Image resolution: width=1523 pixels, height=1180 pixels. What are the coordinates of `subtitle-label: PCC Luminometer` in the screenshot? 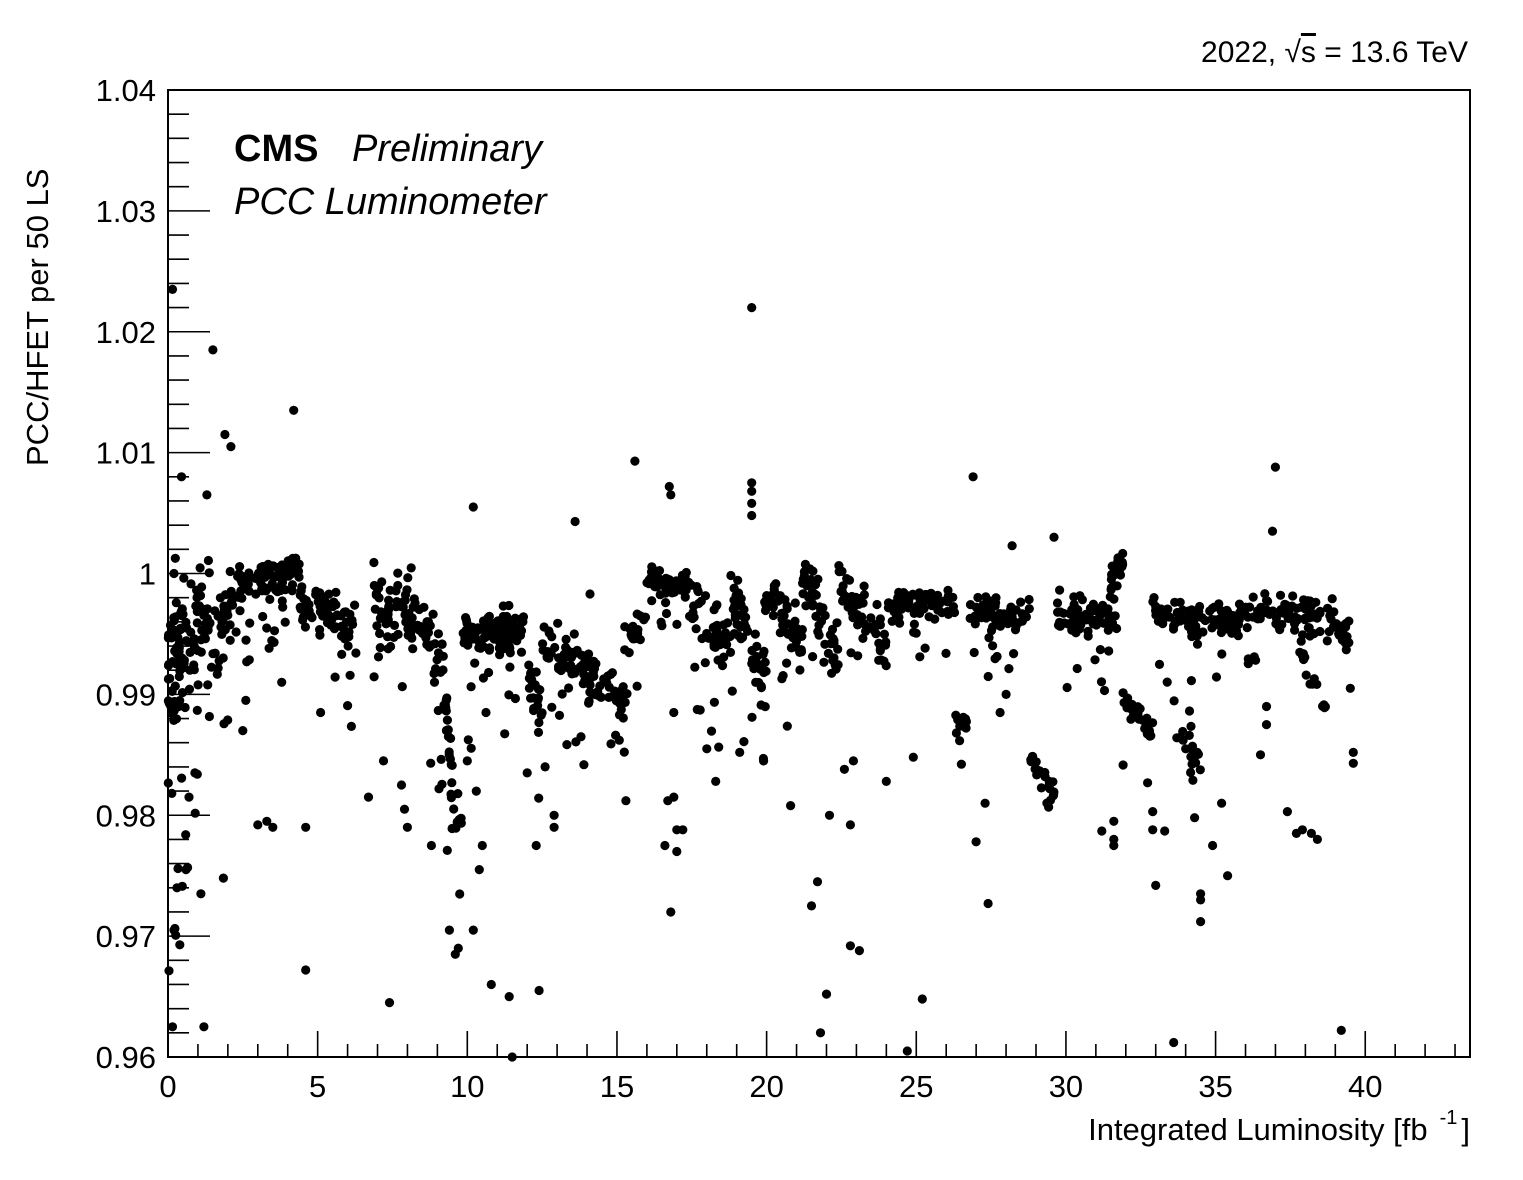 It's located at (391, 202).